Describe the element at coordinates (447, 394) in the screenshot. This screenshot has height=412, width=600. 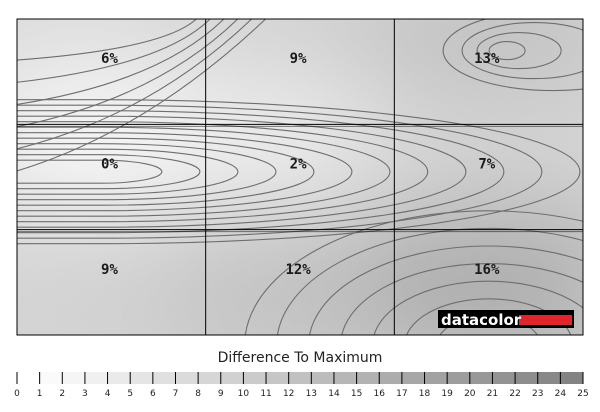
I see `legend-tick-label: 19` at that location.